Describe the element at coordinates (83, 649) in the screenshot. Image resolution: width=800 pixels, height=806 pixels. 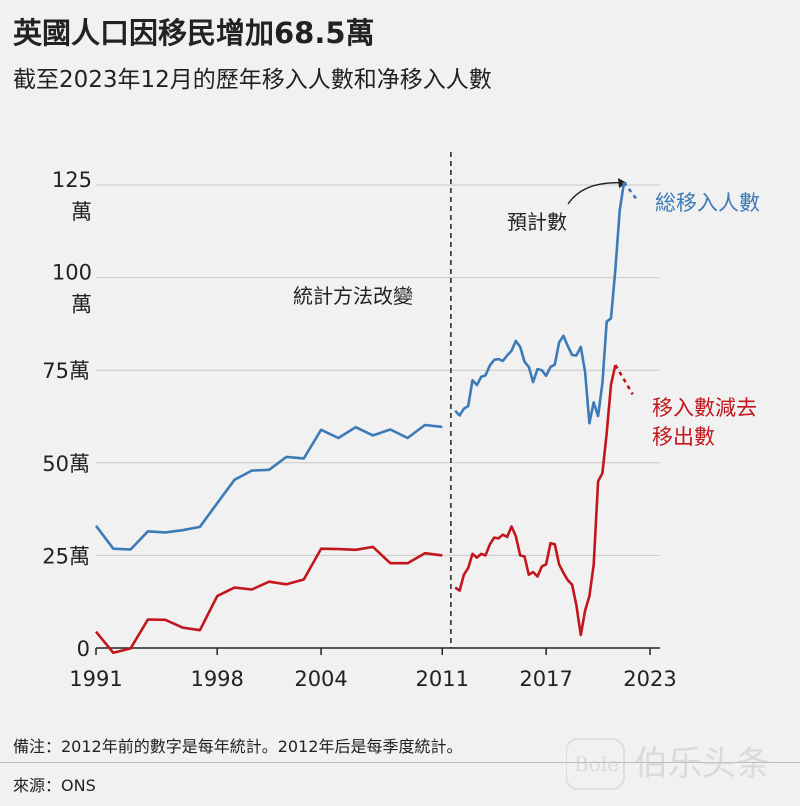
I see `y-tick-label: 0` at that location.